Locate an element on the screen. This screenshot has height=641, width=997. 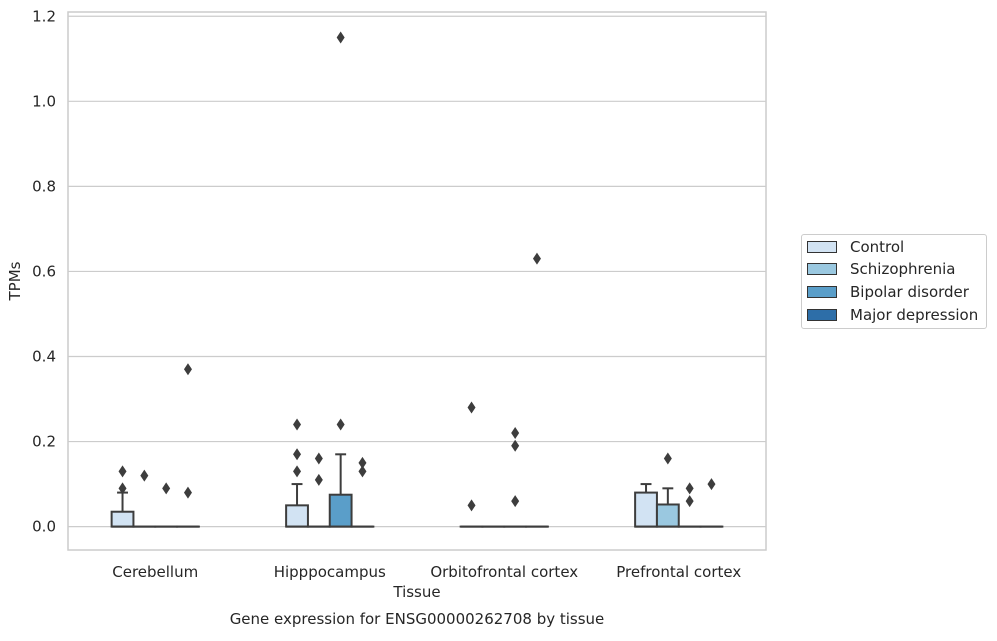
box-schizophrenia-prefrontal-cortex is located at coordinates (668, 507).